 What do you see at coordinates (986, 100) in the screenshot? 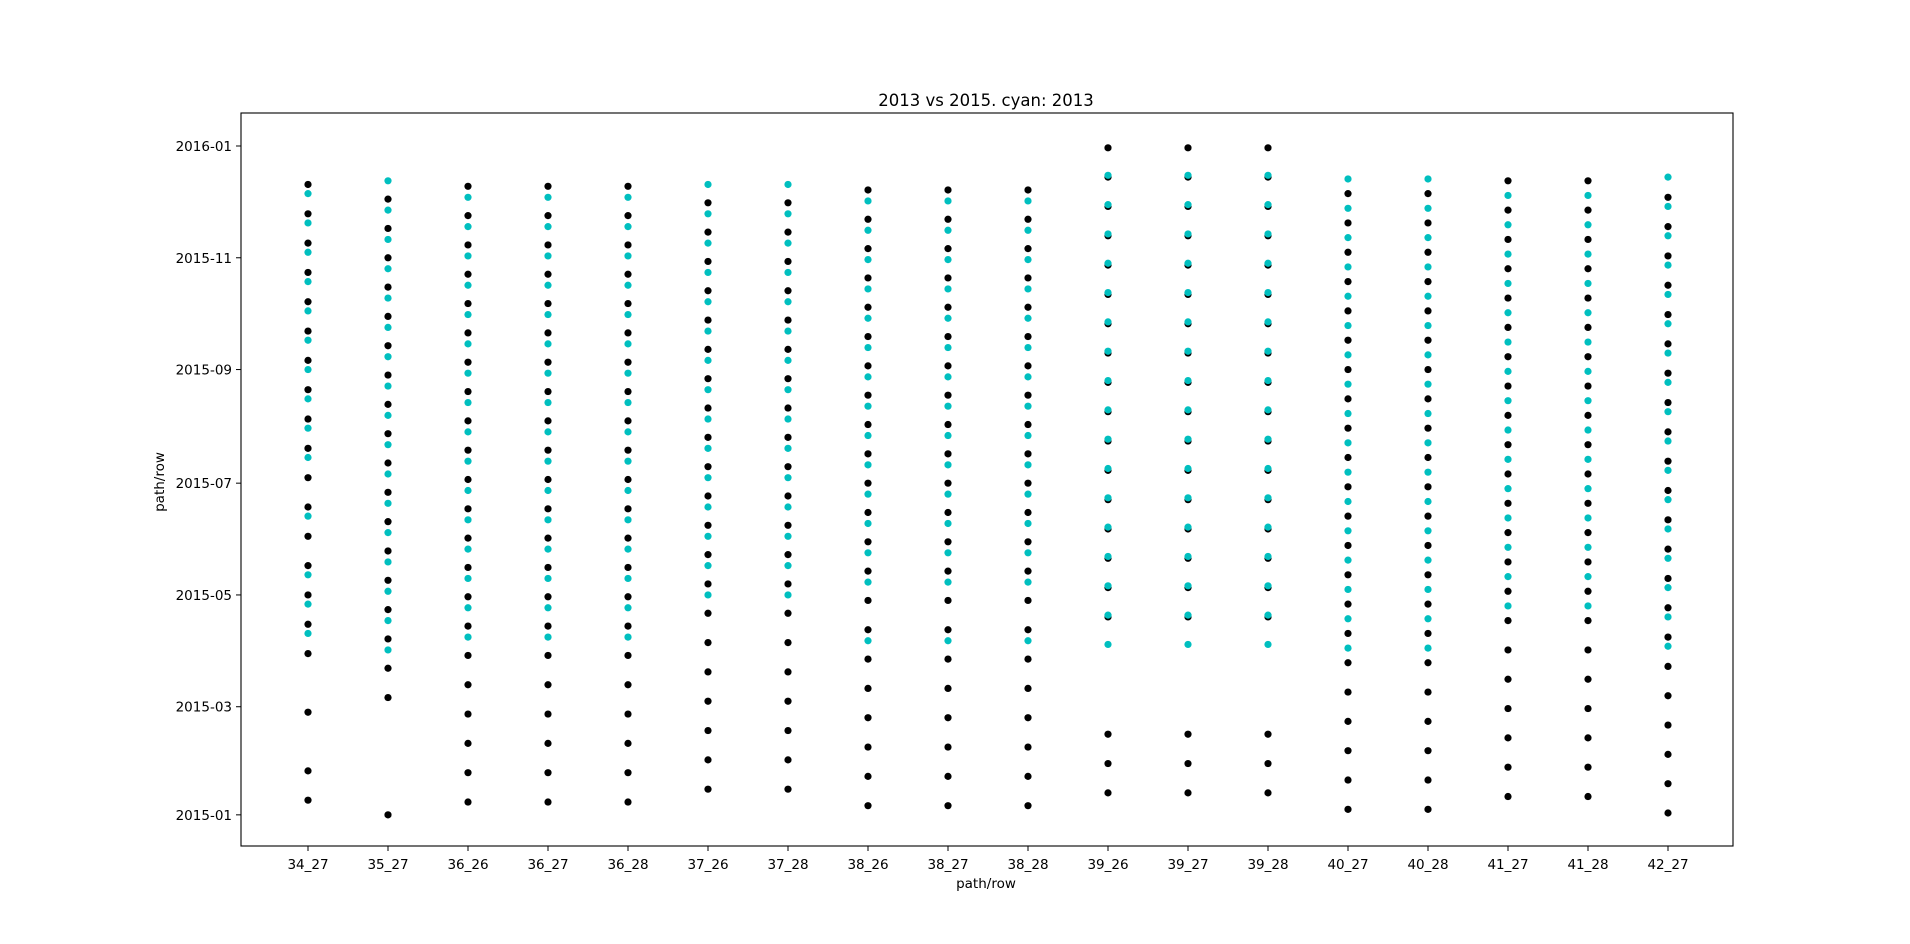
I see `chart-title: 2013 vs 2015. cyan: 2013` at bounding box center [986, 100].